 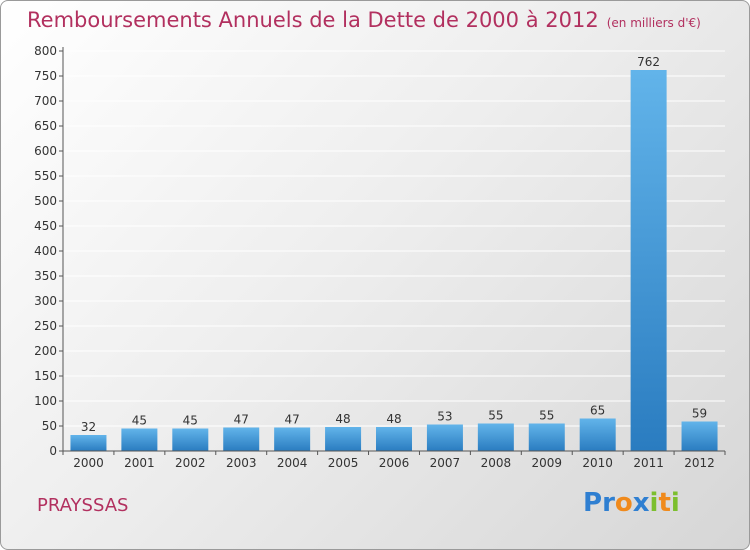 I want to click on x-tick-label: 2005, so click(x=343, y=463).